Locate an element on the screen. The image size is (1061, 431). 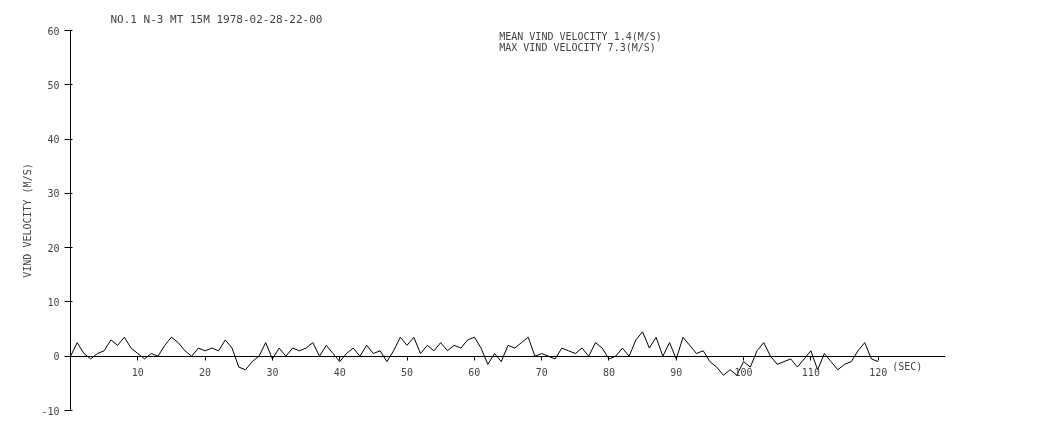
y-tick-label: 50 is located at coordinates (53, 85).